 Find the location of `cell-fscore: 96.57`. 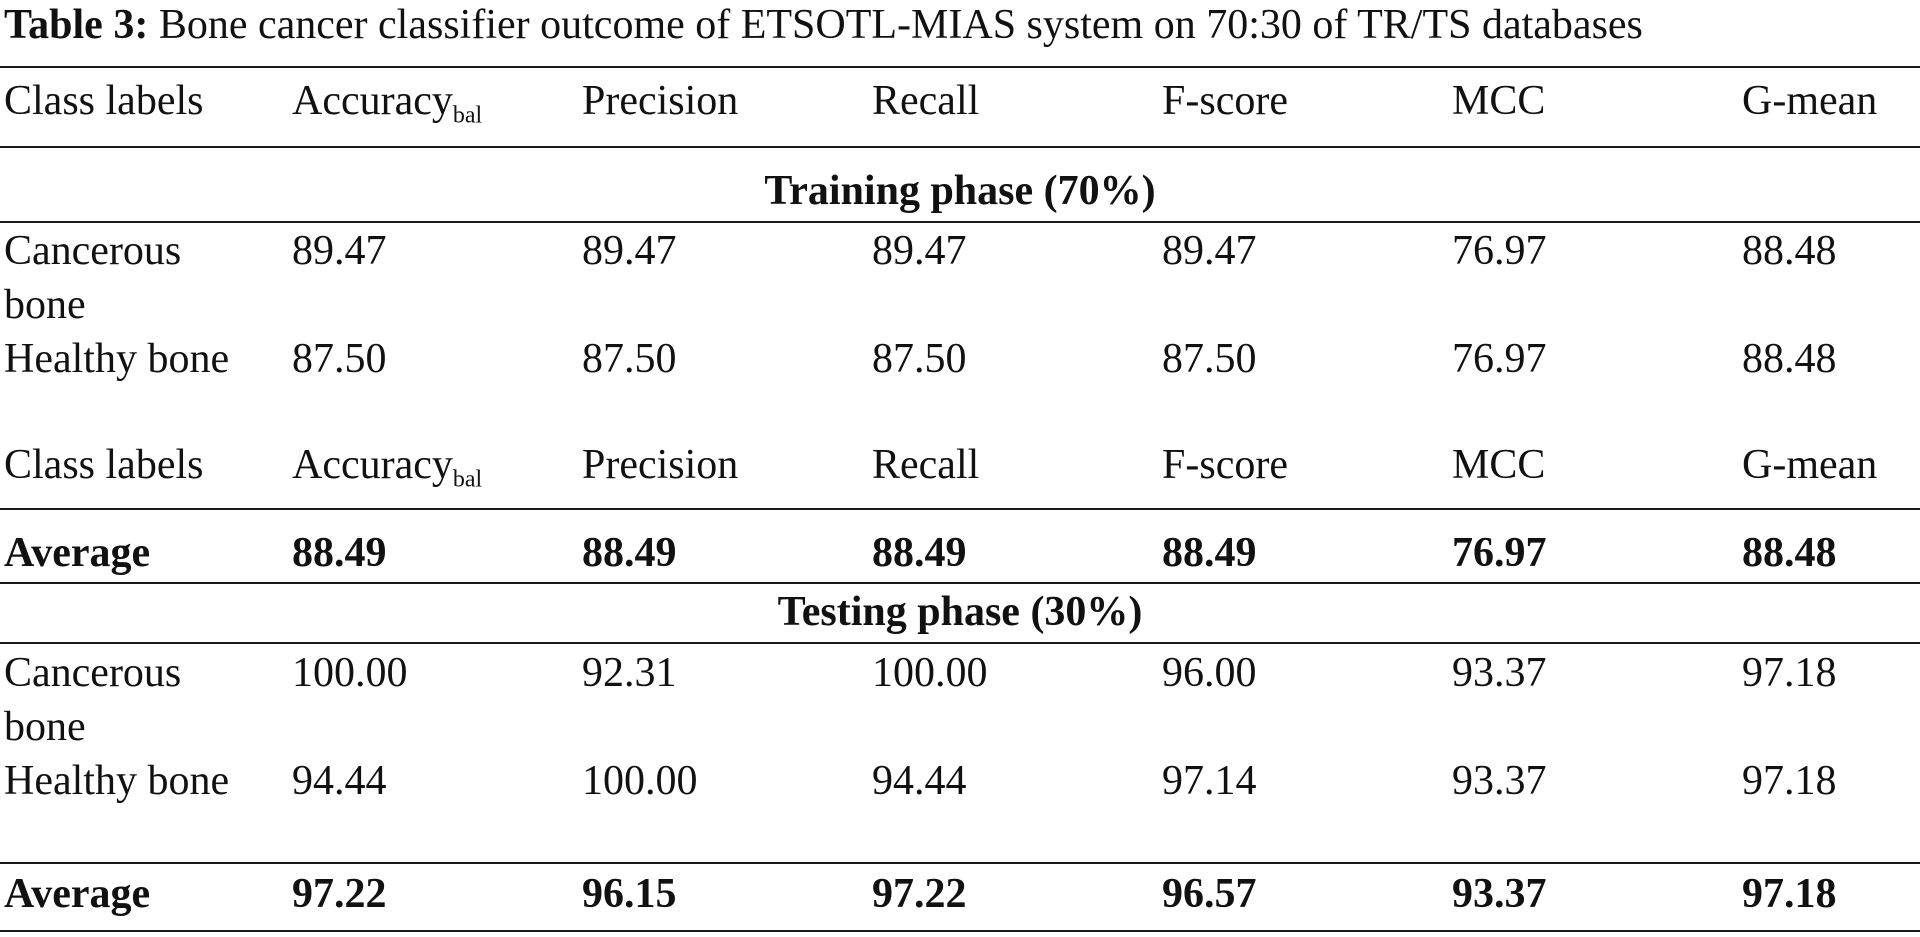

cell-fscore: 96.57 is located at coordinates (1209, 894).